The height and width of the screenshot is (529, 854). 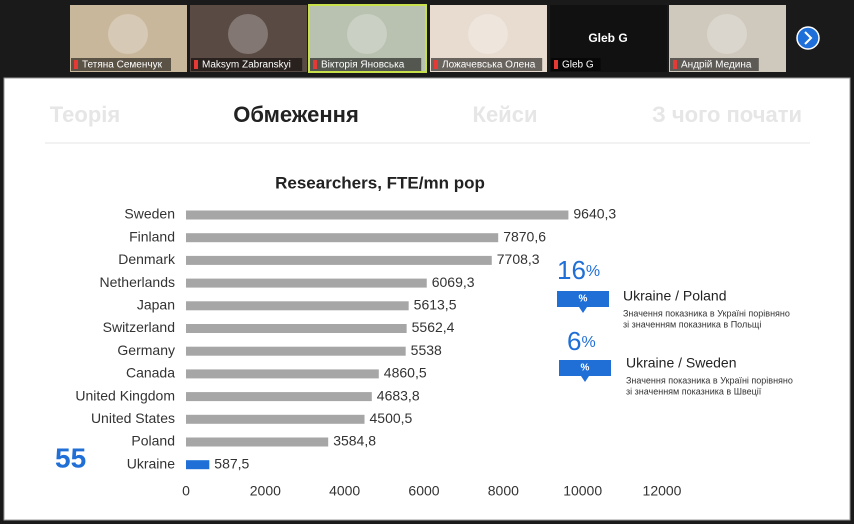 What do you see at coordinates (85, 114) in the screenshot?
I see `tab: Теорія` at bounding box center [85, 114].